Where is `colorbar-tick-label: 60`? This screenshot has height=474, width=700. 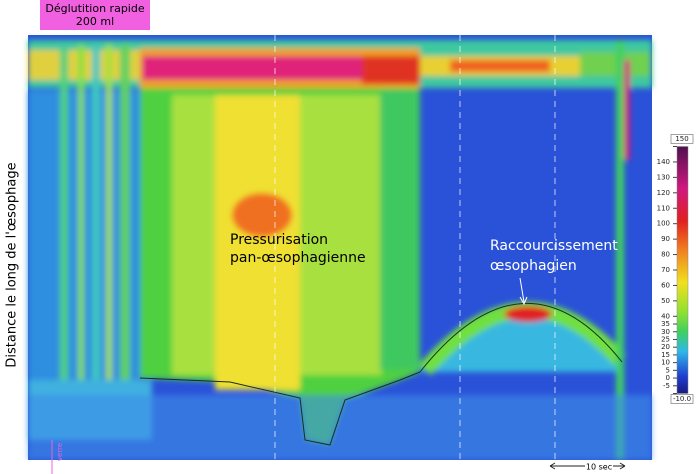
colorbar-tick-label: 60 is located at coordinates (665, 285).